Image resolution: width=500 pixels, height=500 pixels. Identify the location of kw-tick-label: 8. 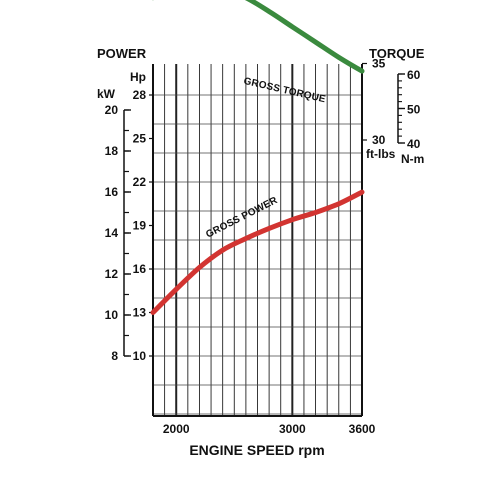
(114, 356).